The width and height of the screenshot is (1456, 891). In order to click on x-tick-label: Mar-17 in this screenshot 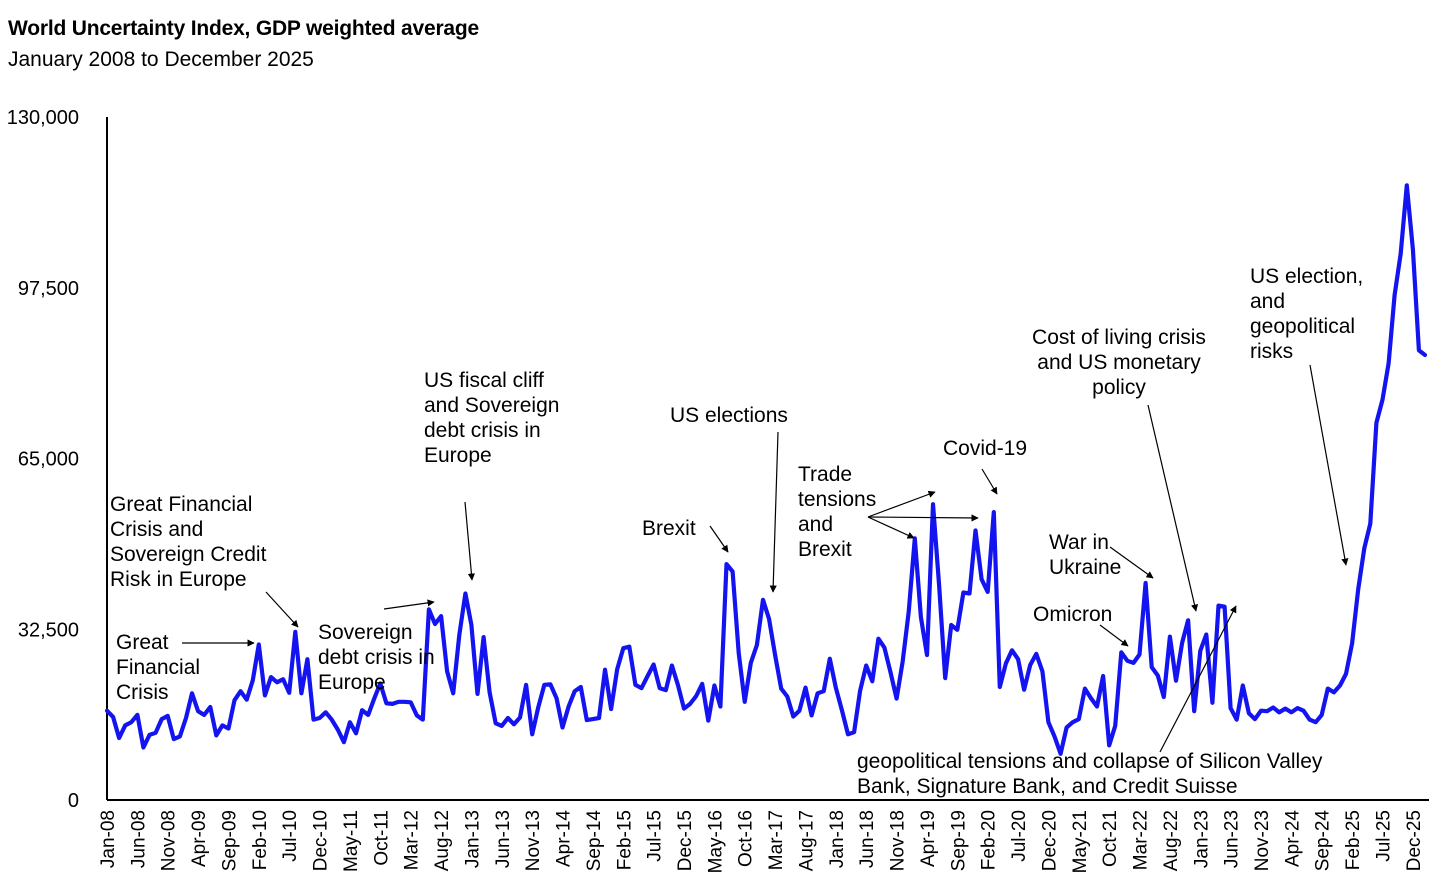, I will do `click(776, 840)`.